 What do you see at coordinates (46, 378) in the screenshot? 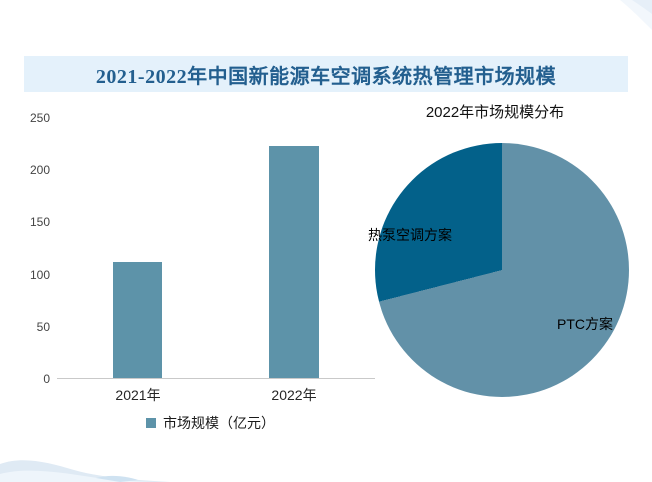
I see `y-tick-label: 0` at bounding box center [46, 378].